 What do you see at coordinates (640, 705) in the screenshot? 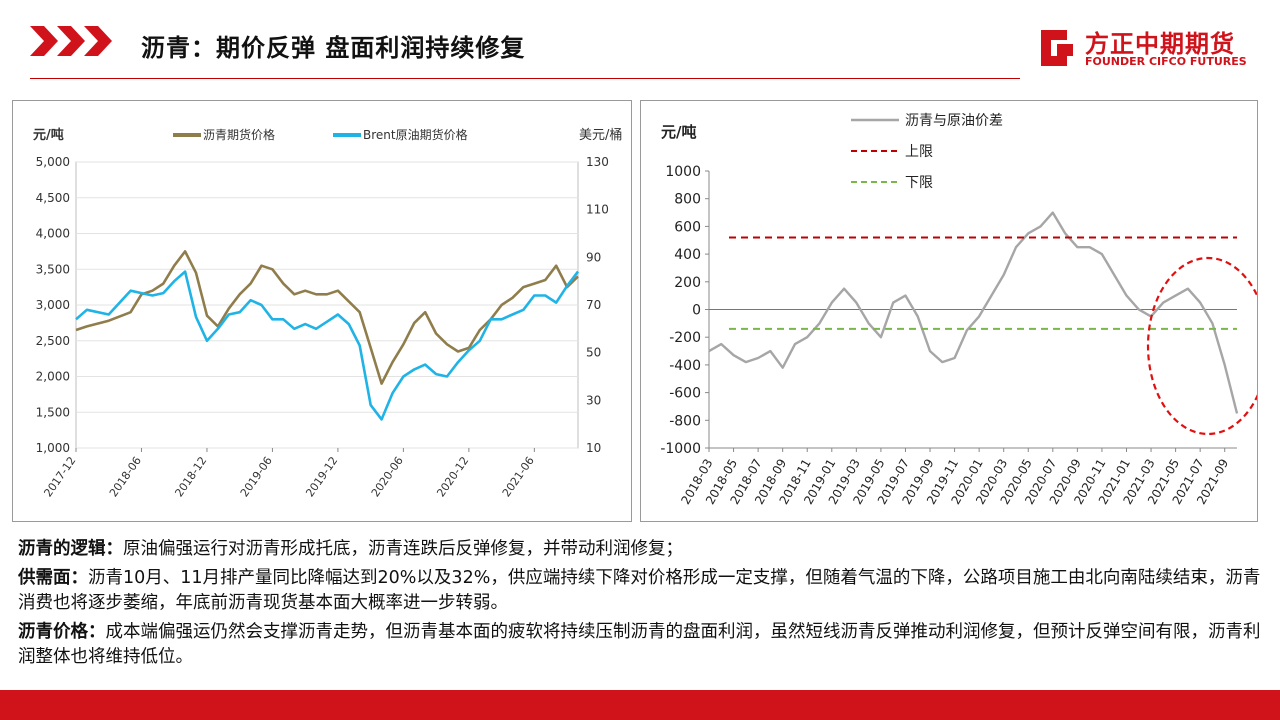
I see `footer-bar` at bounding box center [640, 705].